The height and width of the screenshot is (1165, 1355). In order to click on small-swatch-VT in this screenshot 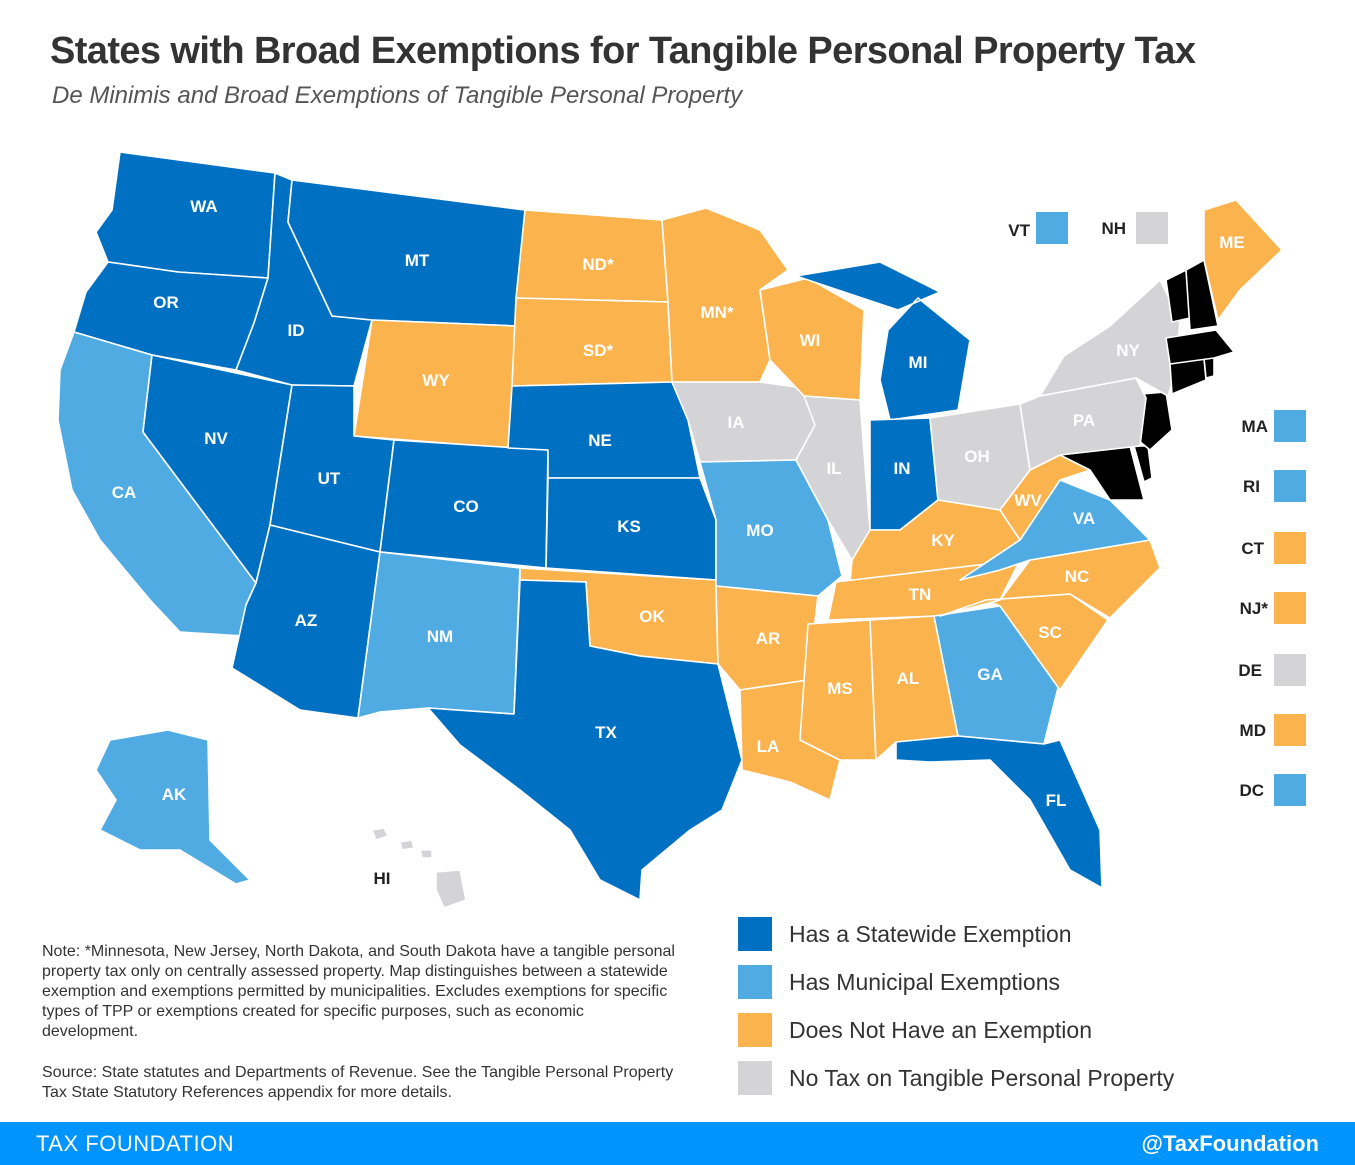, I will do `click(1052, 228)`.